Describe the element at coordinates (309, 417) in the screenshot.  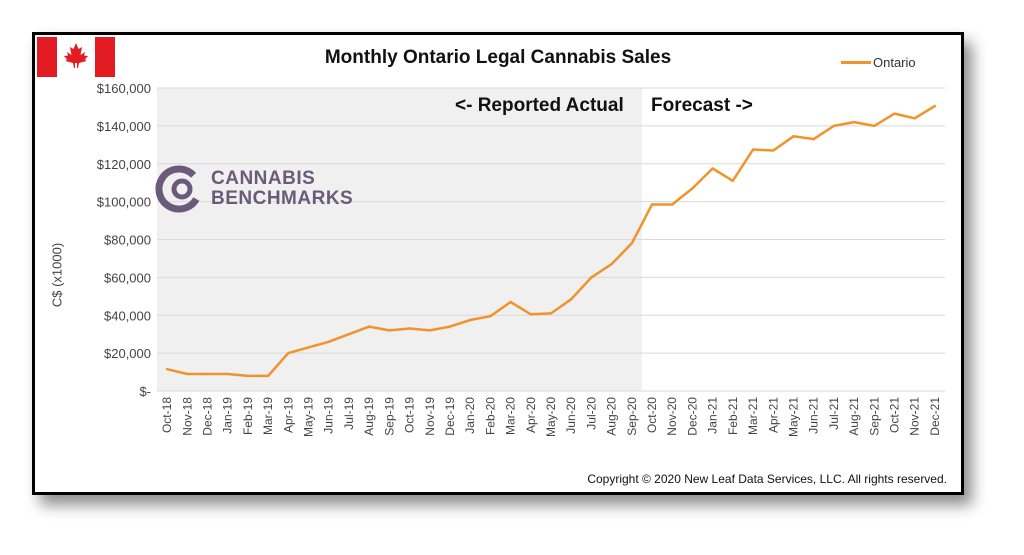
I see `x-tick-label: May-19` at that location.